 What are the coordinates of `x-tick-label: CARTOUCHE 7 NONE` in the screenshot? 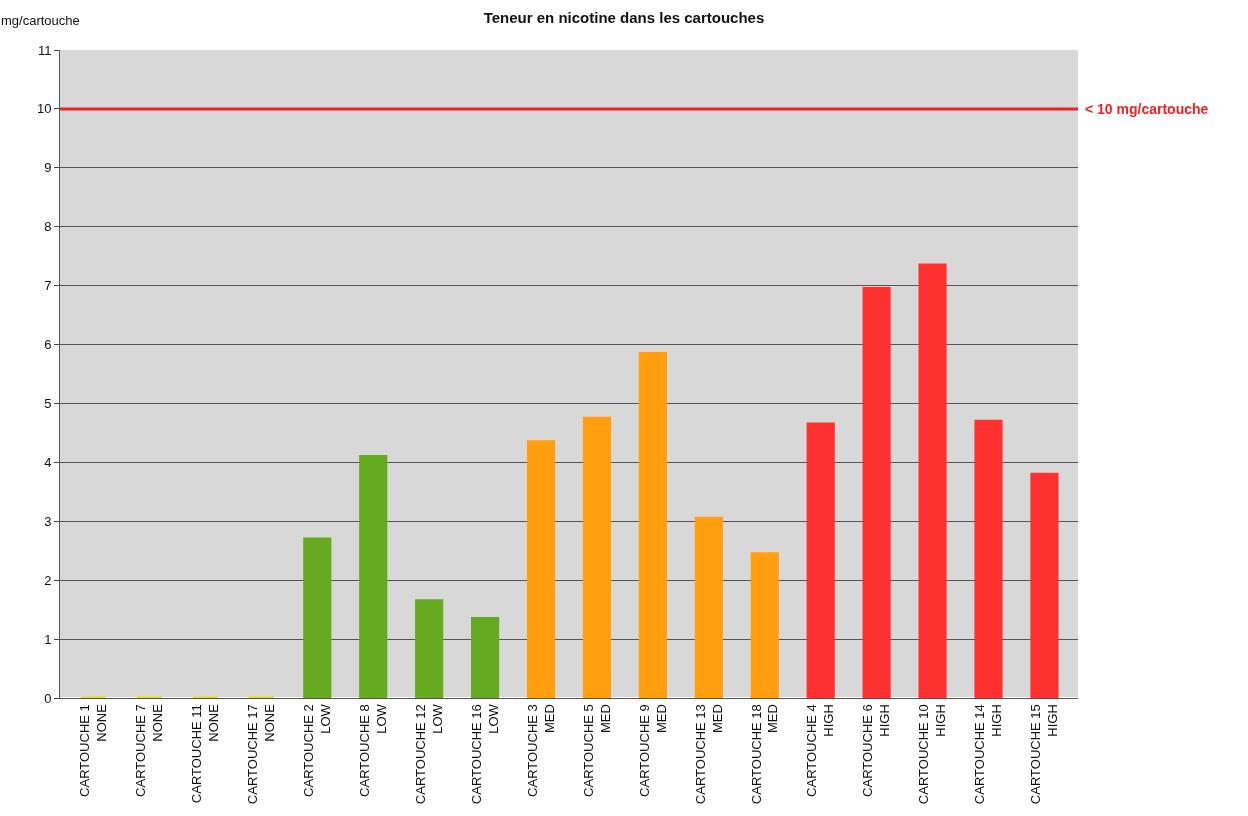 It's located at (149, 750).